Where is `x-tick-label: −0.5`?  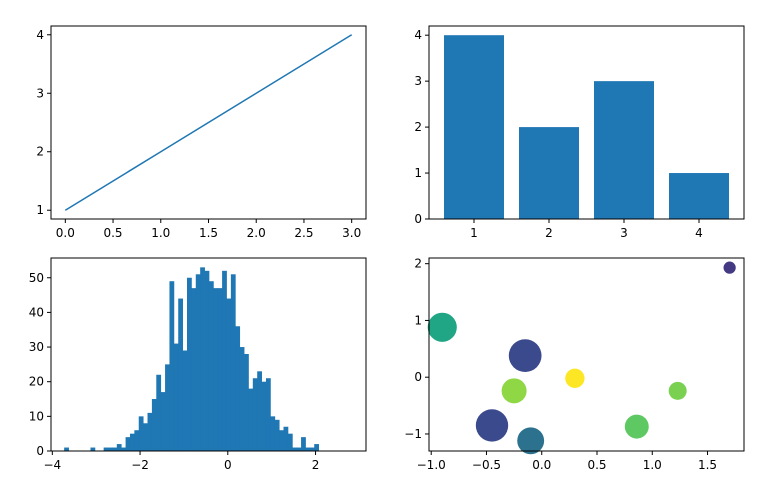
x-tick-label: −0.5 is located at coordinates (486, 465).